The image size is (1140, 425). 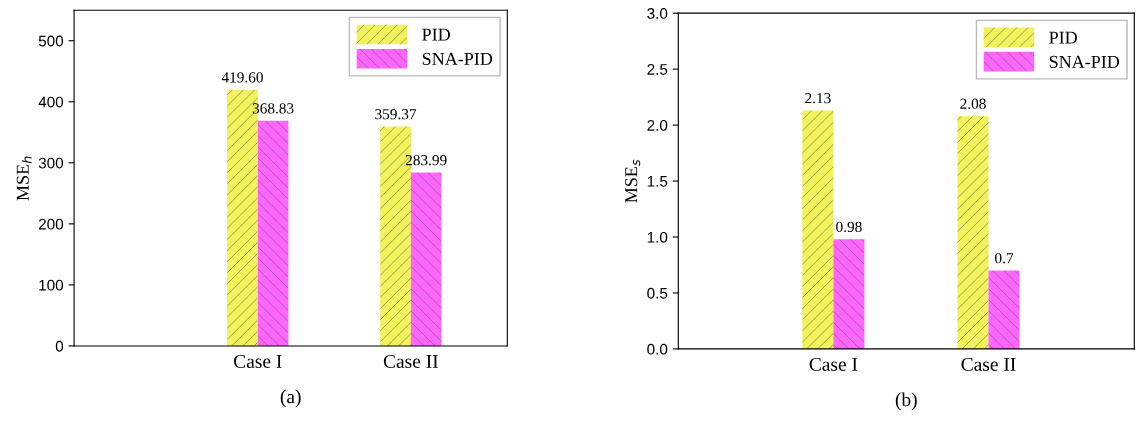 I want to click on text: (b), so click(x=906, y=401).